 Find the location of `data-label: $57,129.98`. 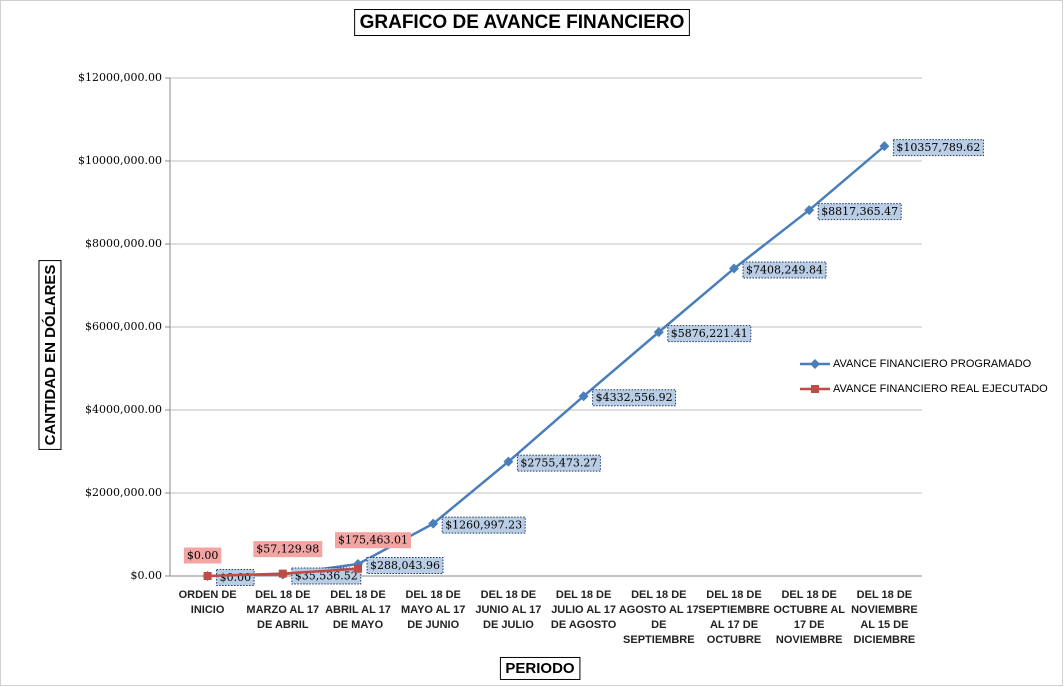

data-label: $57,129.98 is located at coordinates (287, 549).